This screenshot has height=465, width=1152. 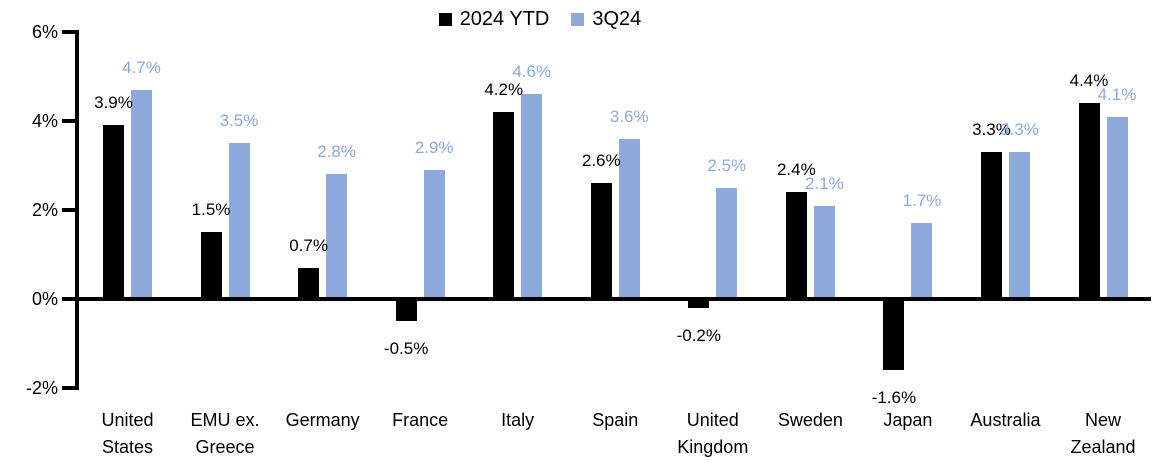 I want to click on x-axis-label-japan: Japan, so click(x=908, y=420).